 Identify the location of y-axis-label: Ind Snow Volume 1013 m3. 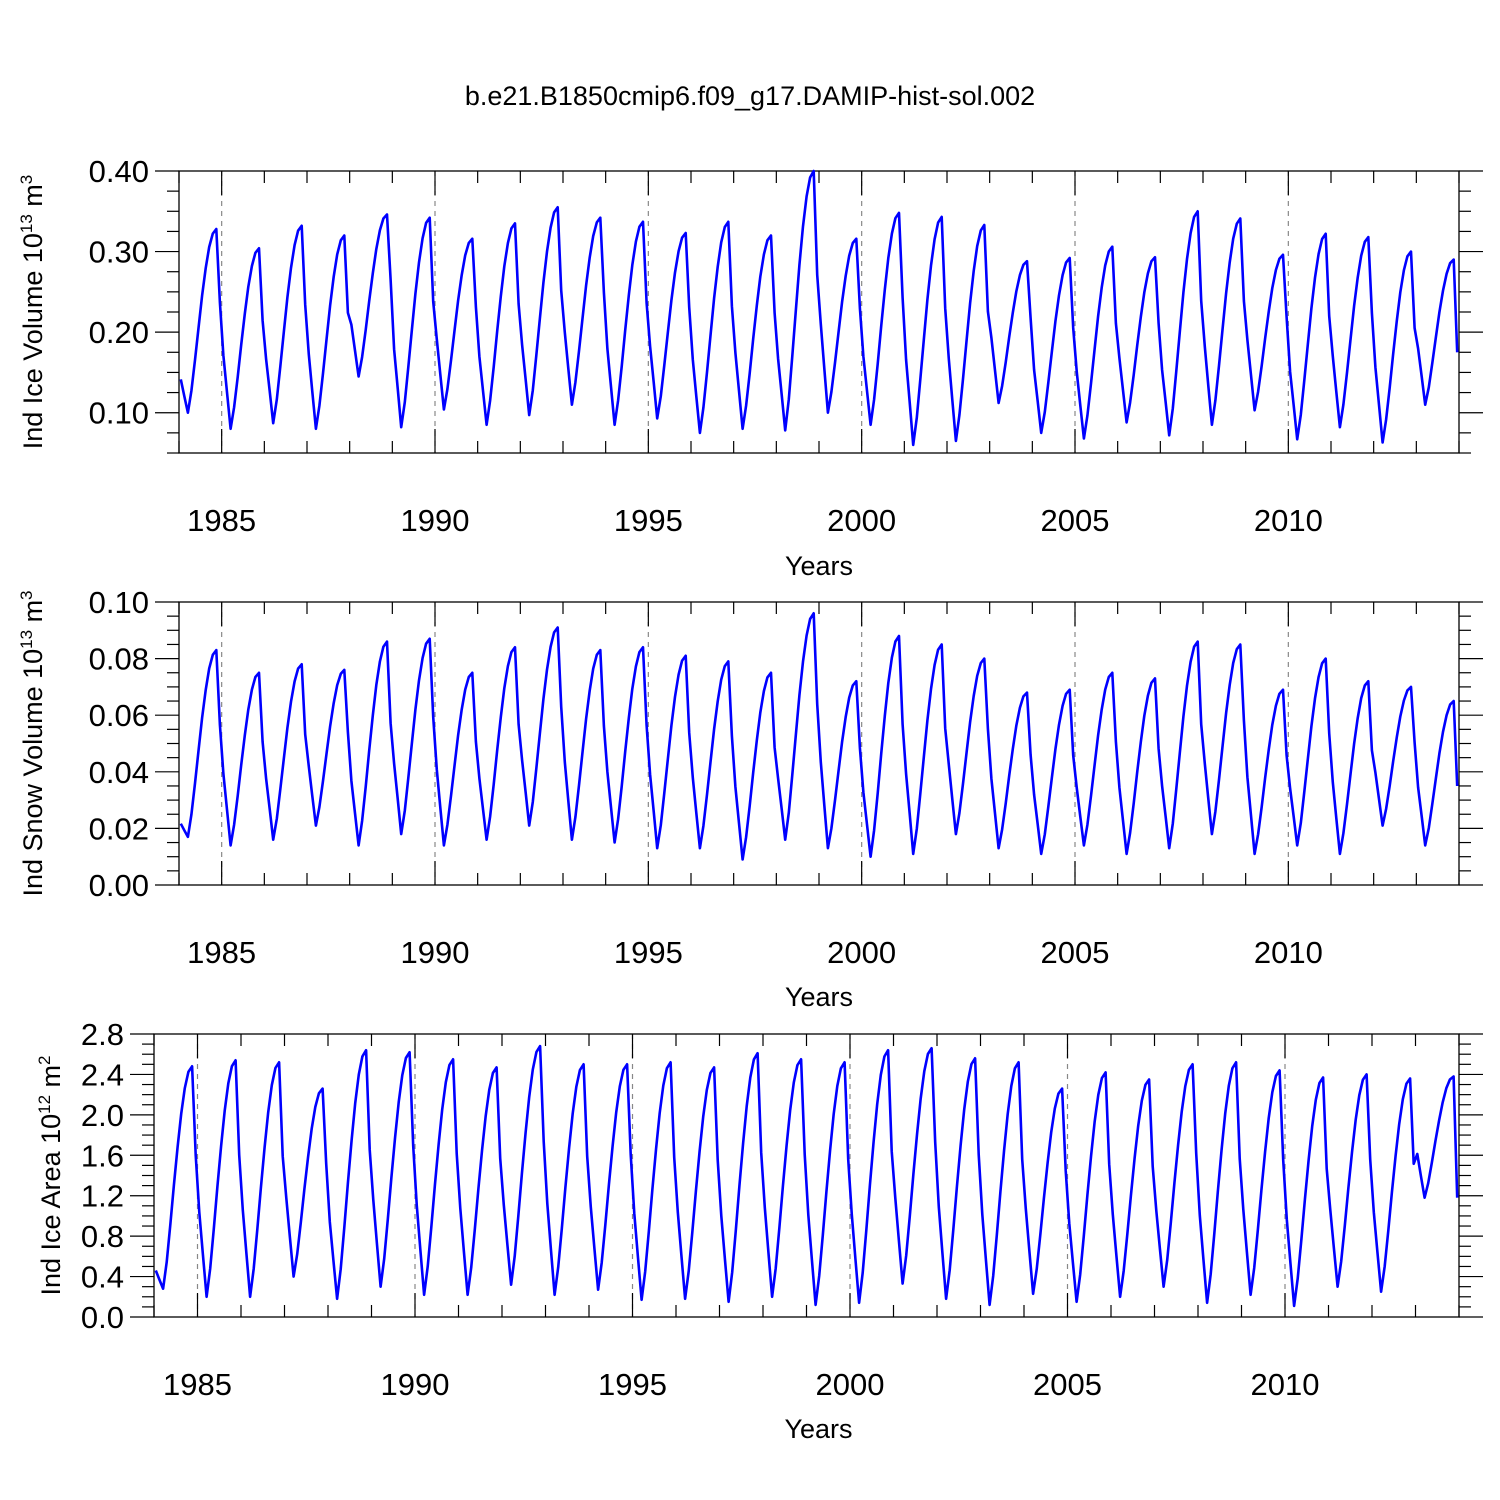
(32, 743).